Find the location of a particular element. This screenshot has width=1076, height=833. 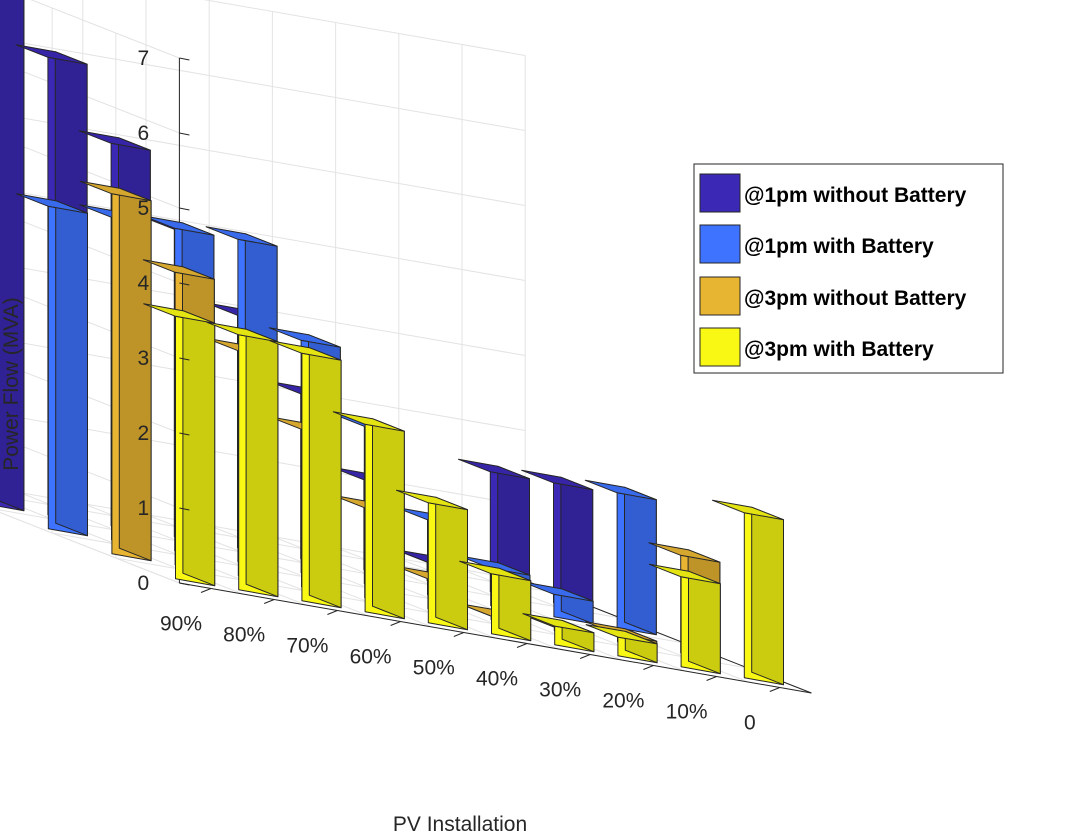

x-tick-label: 50% is located at coordinates (434, 668).